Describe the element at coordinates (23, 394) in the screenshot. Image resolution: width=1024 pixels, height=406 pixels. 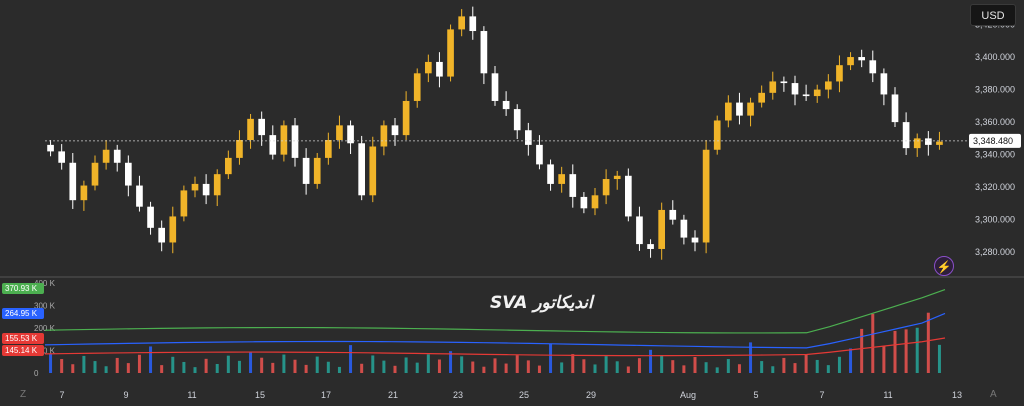
I see `zoom-reset-label: Z` at that location.